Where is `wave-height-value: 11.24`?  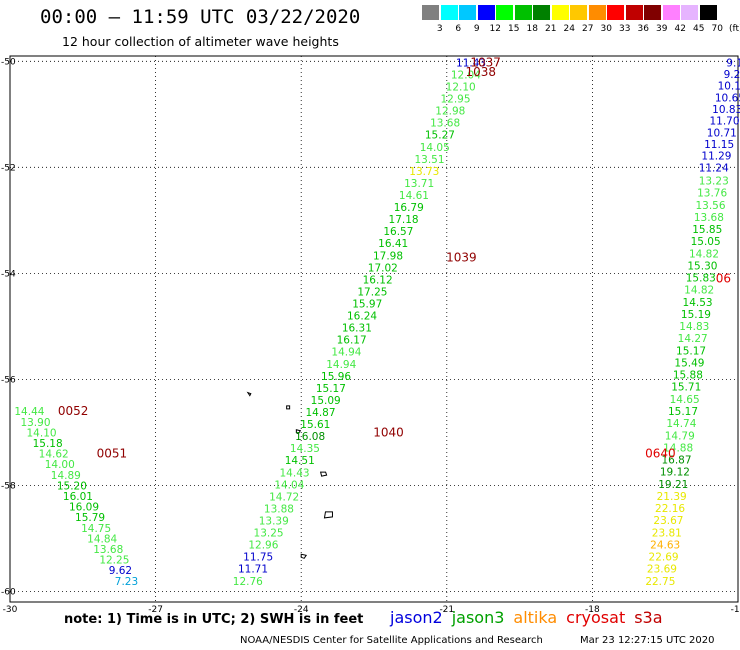
wave-height-value: 11.24 is located at coordinates (714, 168).